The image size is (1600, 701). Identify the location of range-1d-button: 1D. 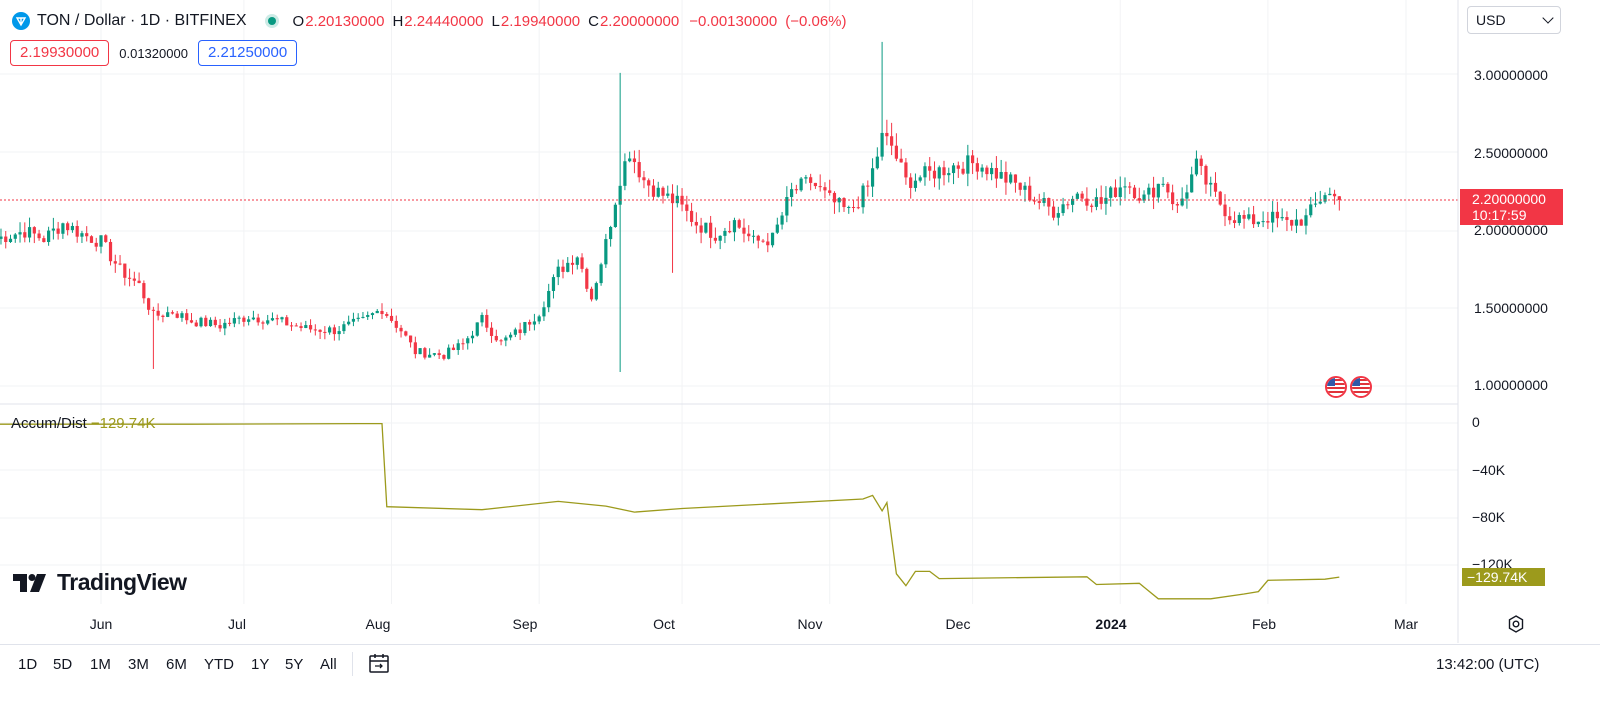
(28, 664).